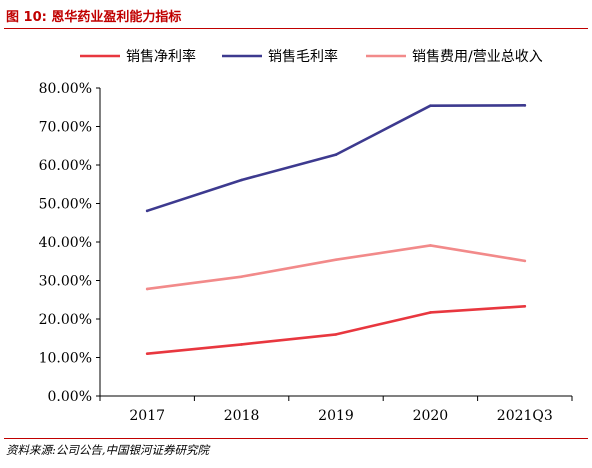  What do you see at coordinates (477, 57) in the screenshot?
I see `legend-label-3: 销售费用/营业总收入` at bounding box center [477, 57].